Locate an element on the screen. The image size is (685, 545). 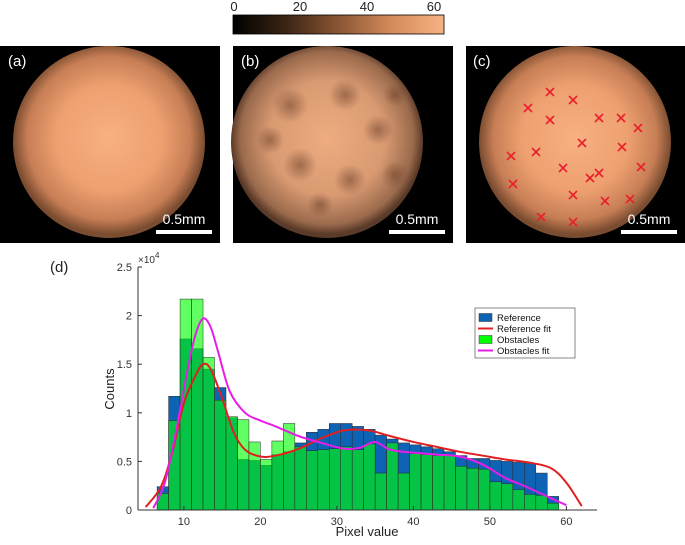
y-tick-label: 1 is located at coordinates (129, 414).